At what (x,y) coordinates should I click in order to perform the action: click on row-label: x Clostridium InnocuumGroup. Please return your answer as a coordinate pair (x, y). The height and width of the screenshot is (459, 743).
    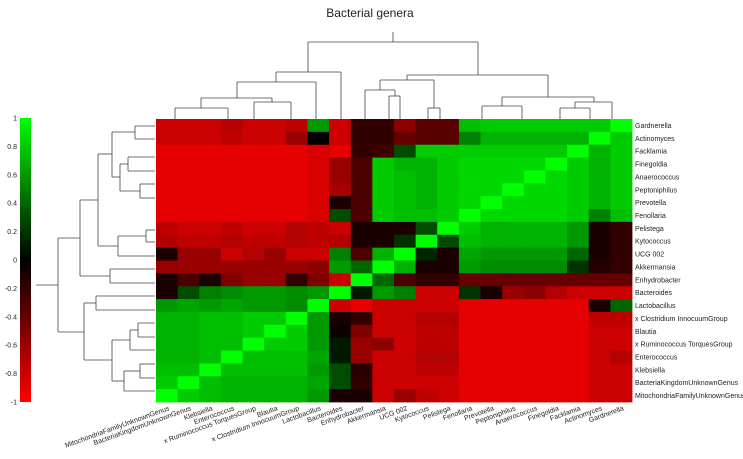
    Looking at the image, I should click on (681, 319).